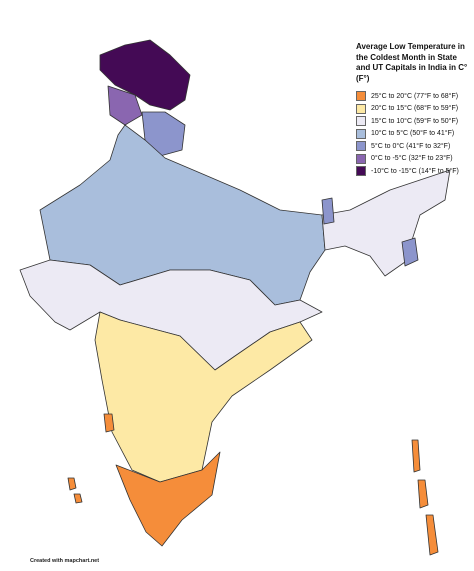  What do you see at coordinates (65, 561) in the screenshot?
I see `credit: Created with mapchart.net` at bounding box center [65, 561].